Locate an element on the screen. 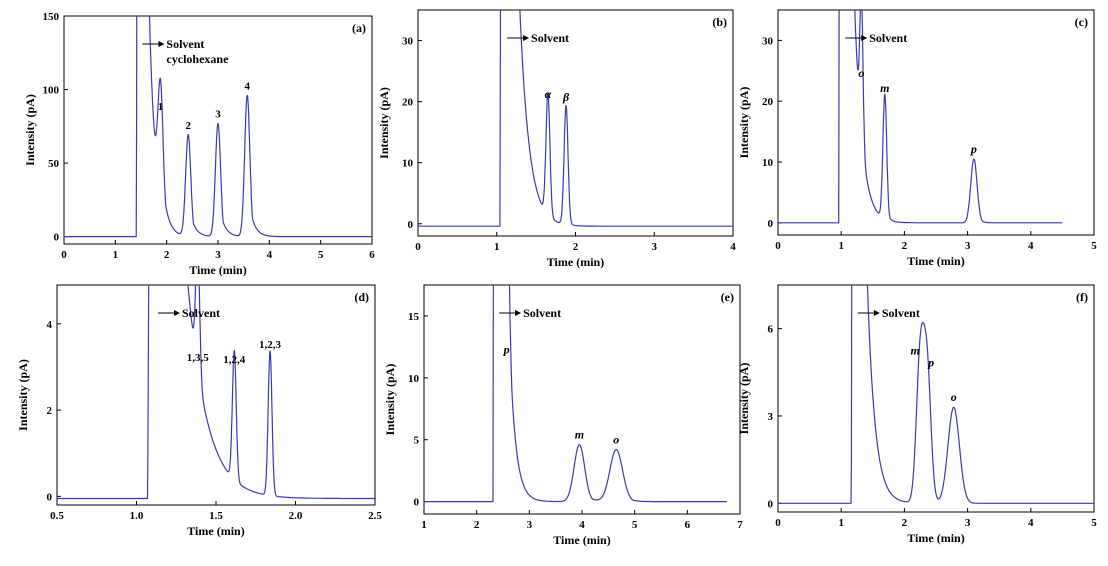 The width and height of the screenshot is (1108, 566). peak-label: 1,2,4 is located at coordinates (234, 360).